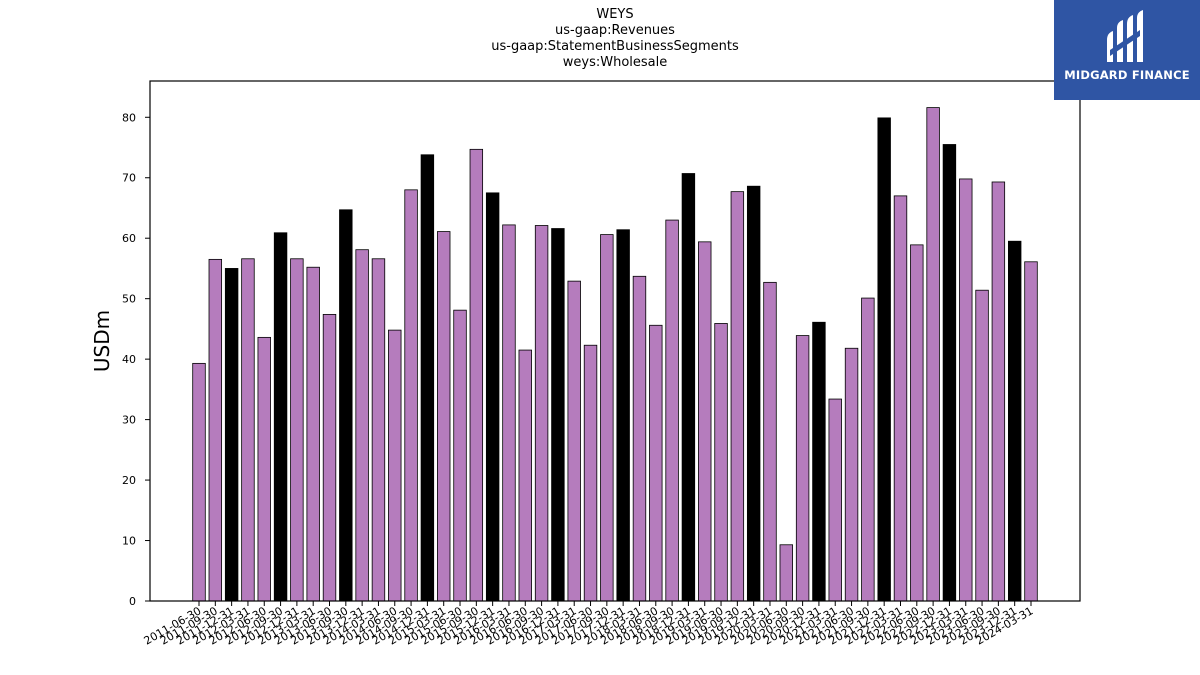 The width and height of the screenshot is (1200, 675). Describe the element at coordinates (1125, 36) in the screenshot. I see `midgard-logo-icon` at that location.